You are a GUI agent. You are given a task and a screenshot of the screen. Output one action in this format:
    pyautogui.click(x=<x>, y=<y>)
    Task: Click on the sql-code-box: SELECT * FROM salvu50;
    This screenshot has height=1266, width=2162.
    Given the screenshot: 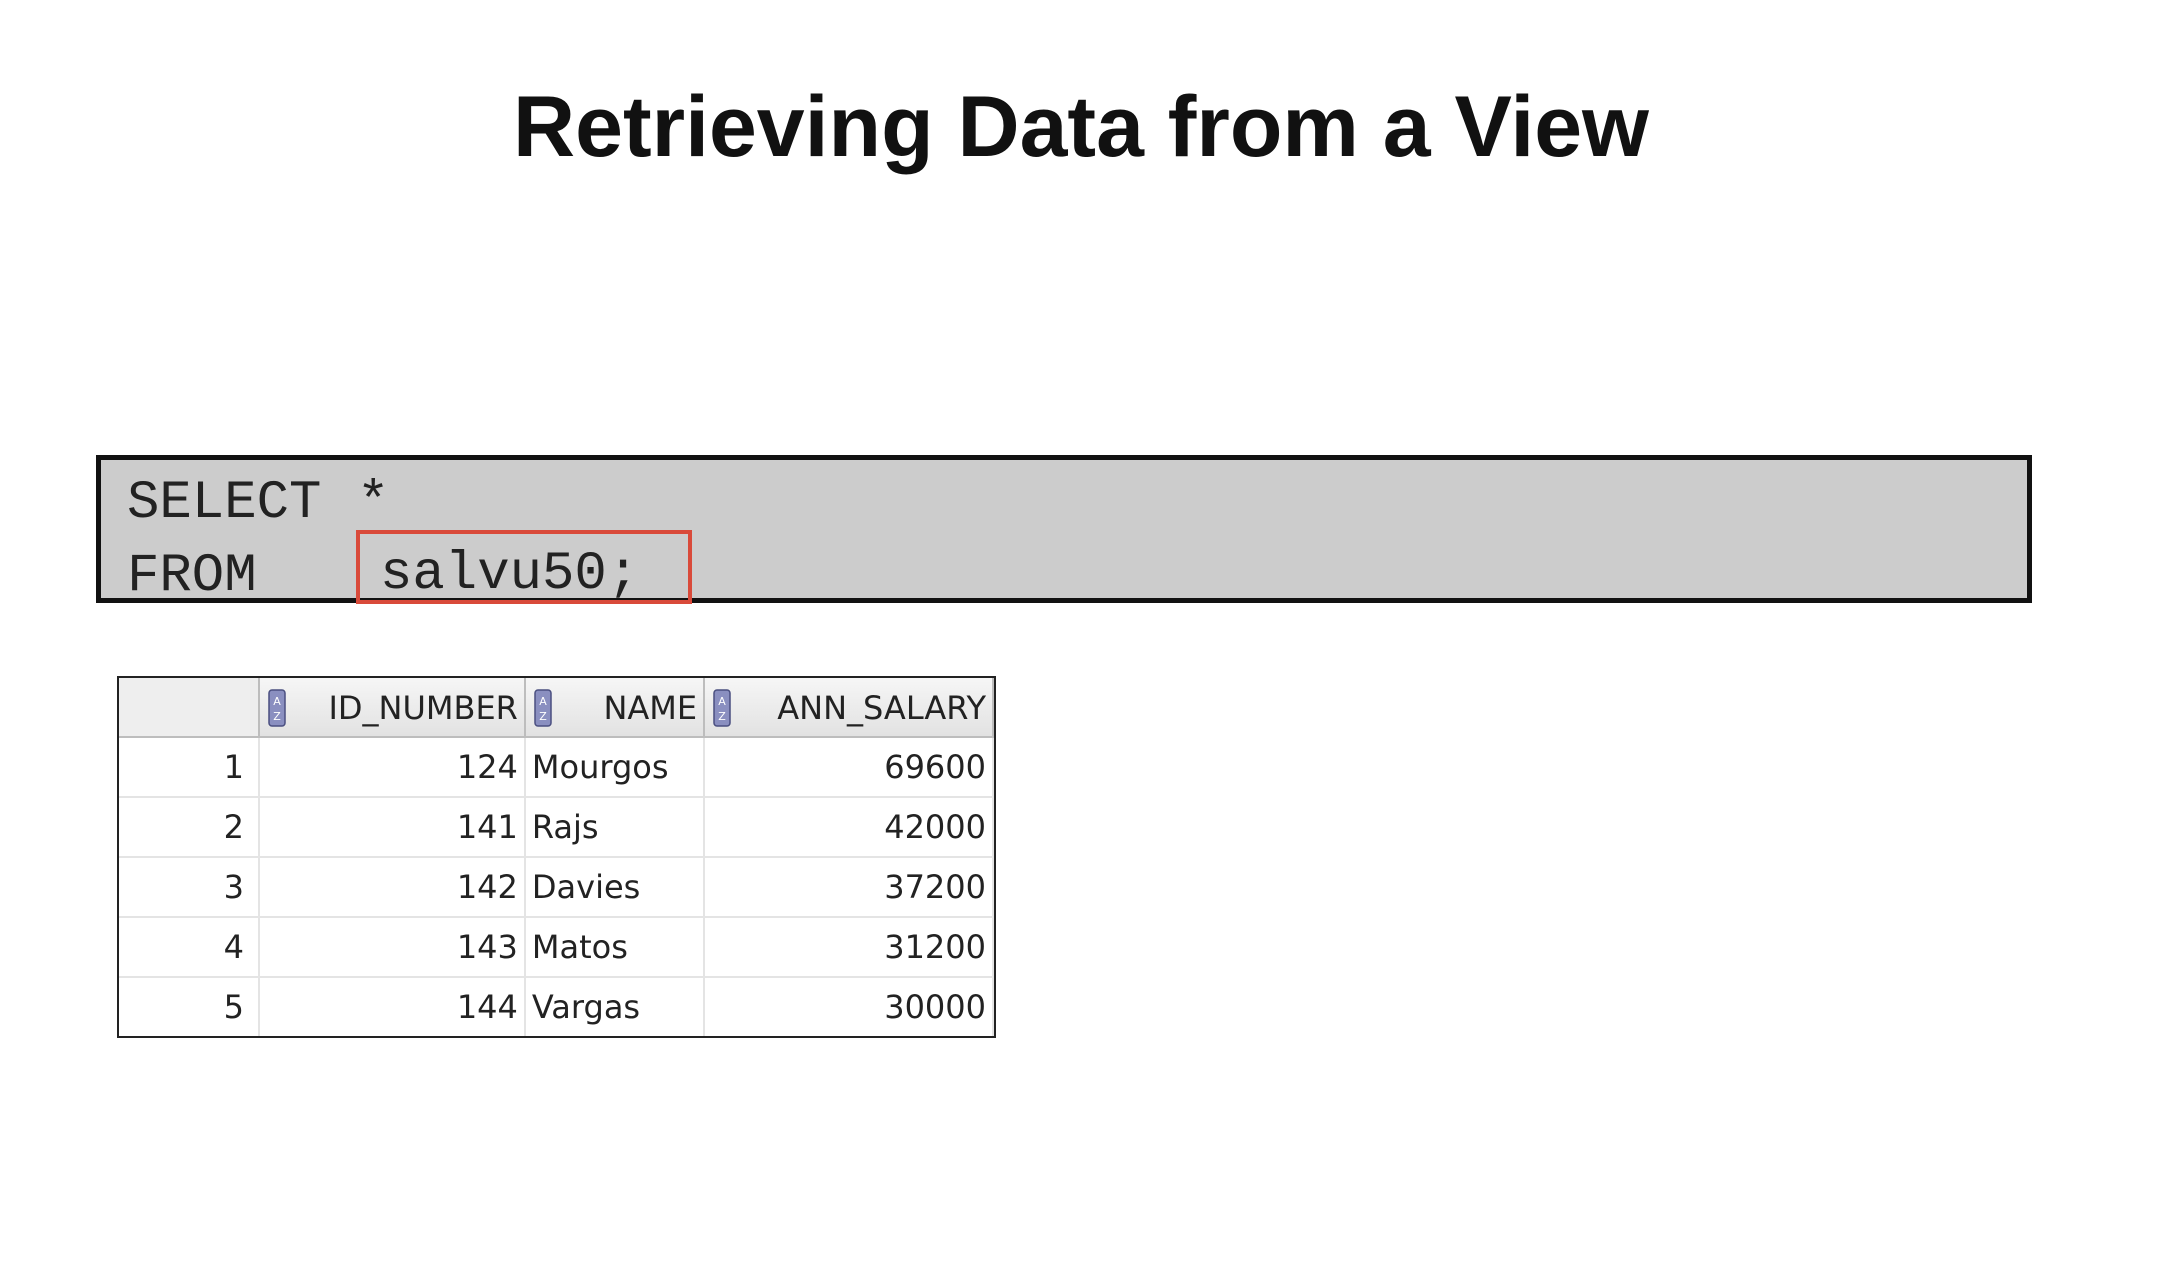 What is the action you would take?
    pyautogui.click(x=1064, y=529)
    